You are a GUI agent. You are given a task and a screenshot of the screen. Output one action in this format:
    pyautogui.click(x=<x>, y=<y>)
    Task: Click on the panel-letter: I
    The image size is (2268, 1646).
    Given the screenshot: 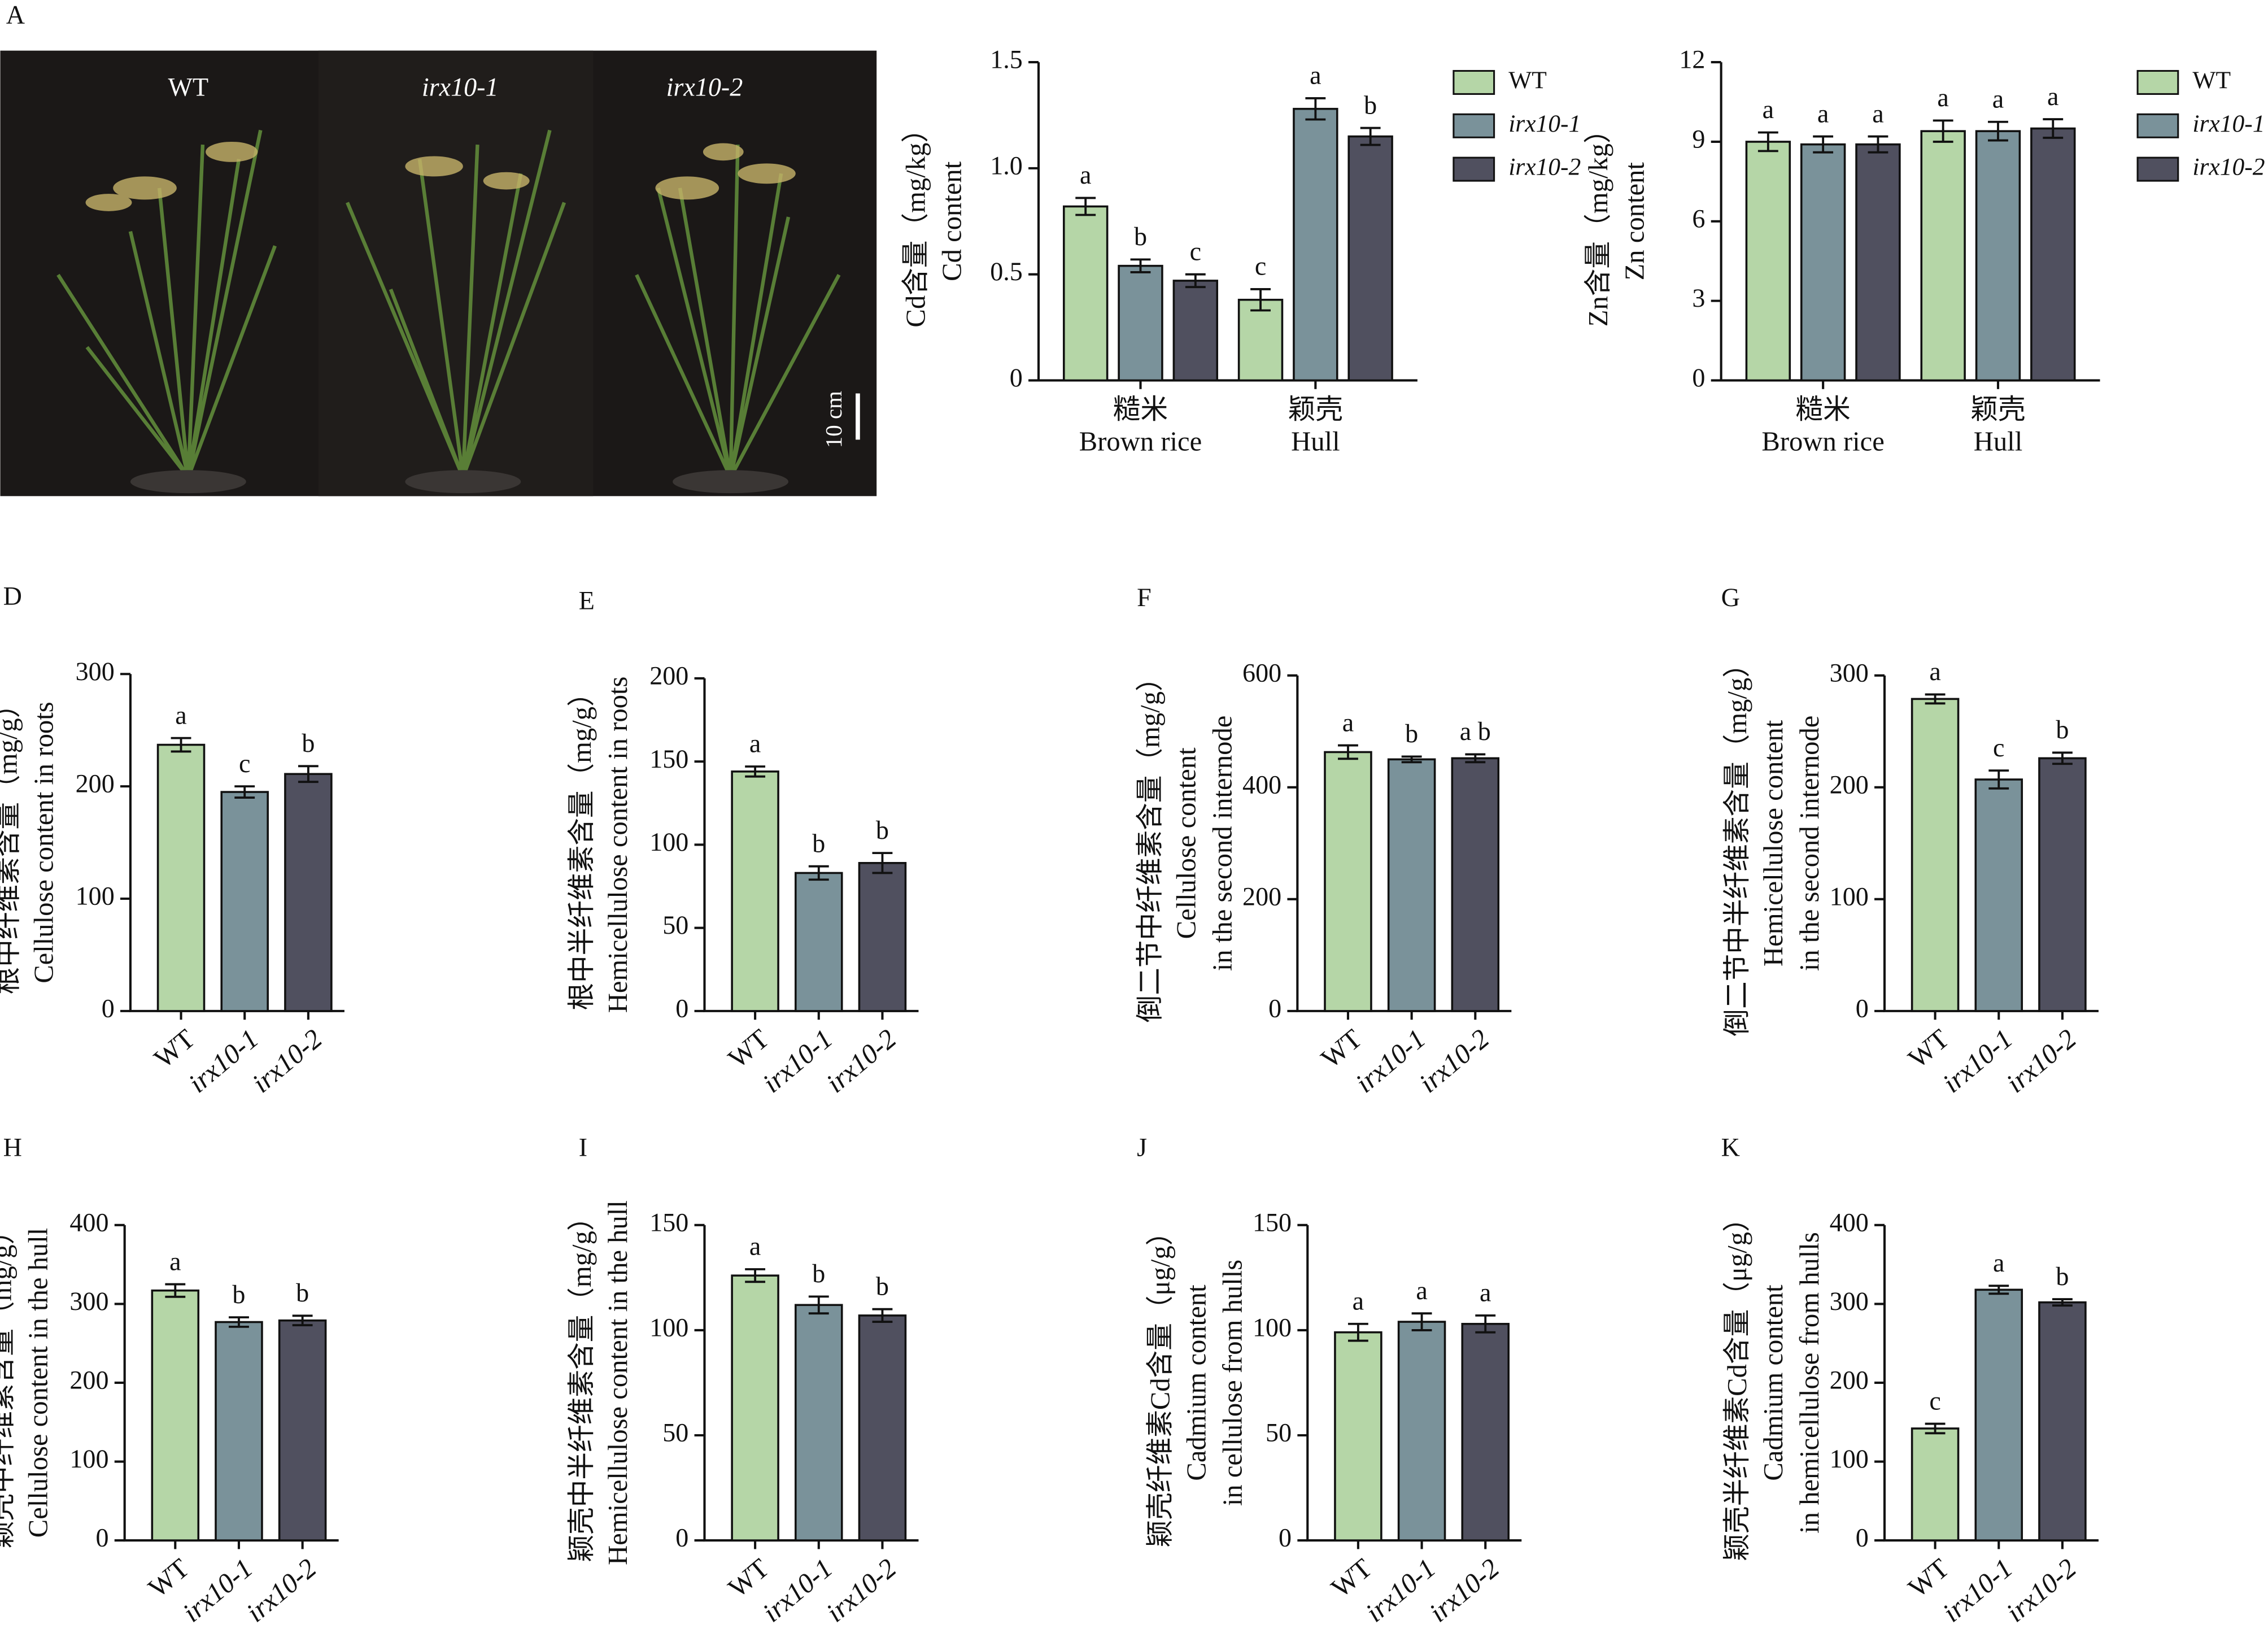 What is the action you would take?
    pyautogui.click(x=583, y=1147)
    